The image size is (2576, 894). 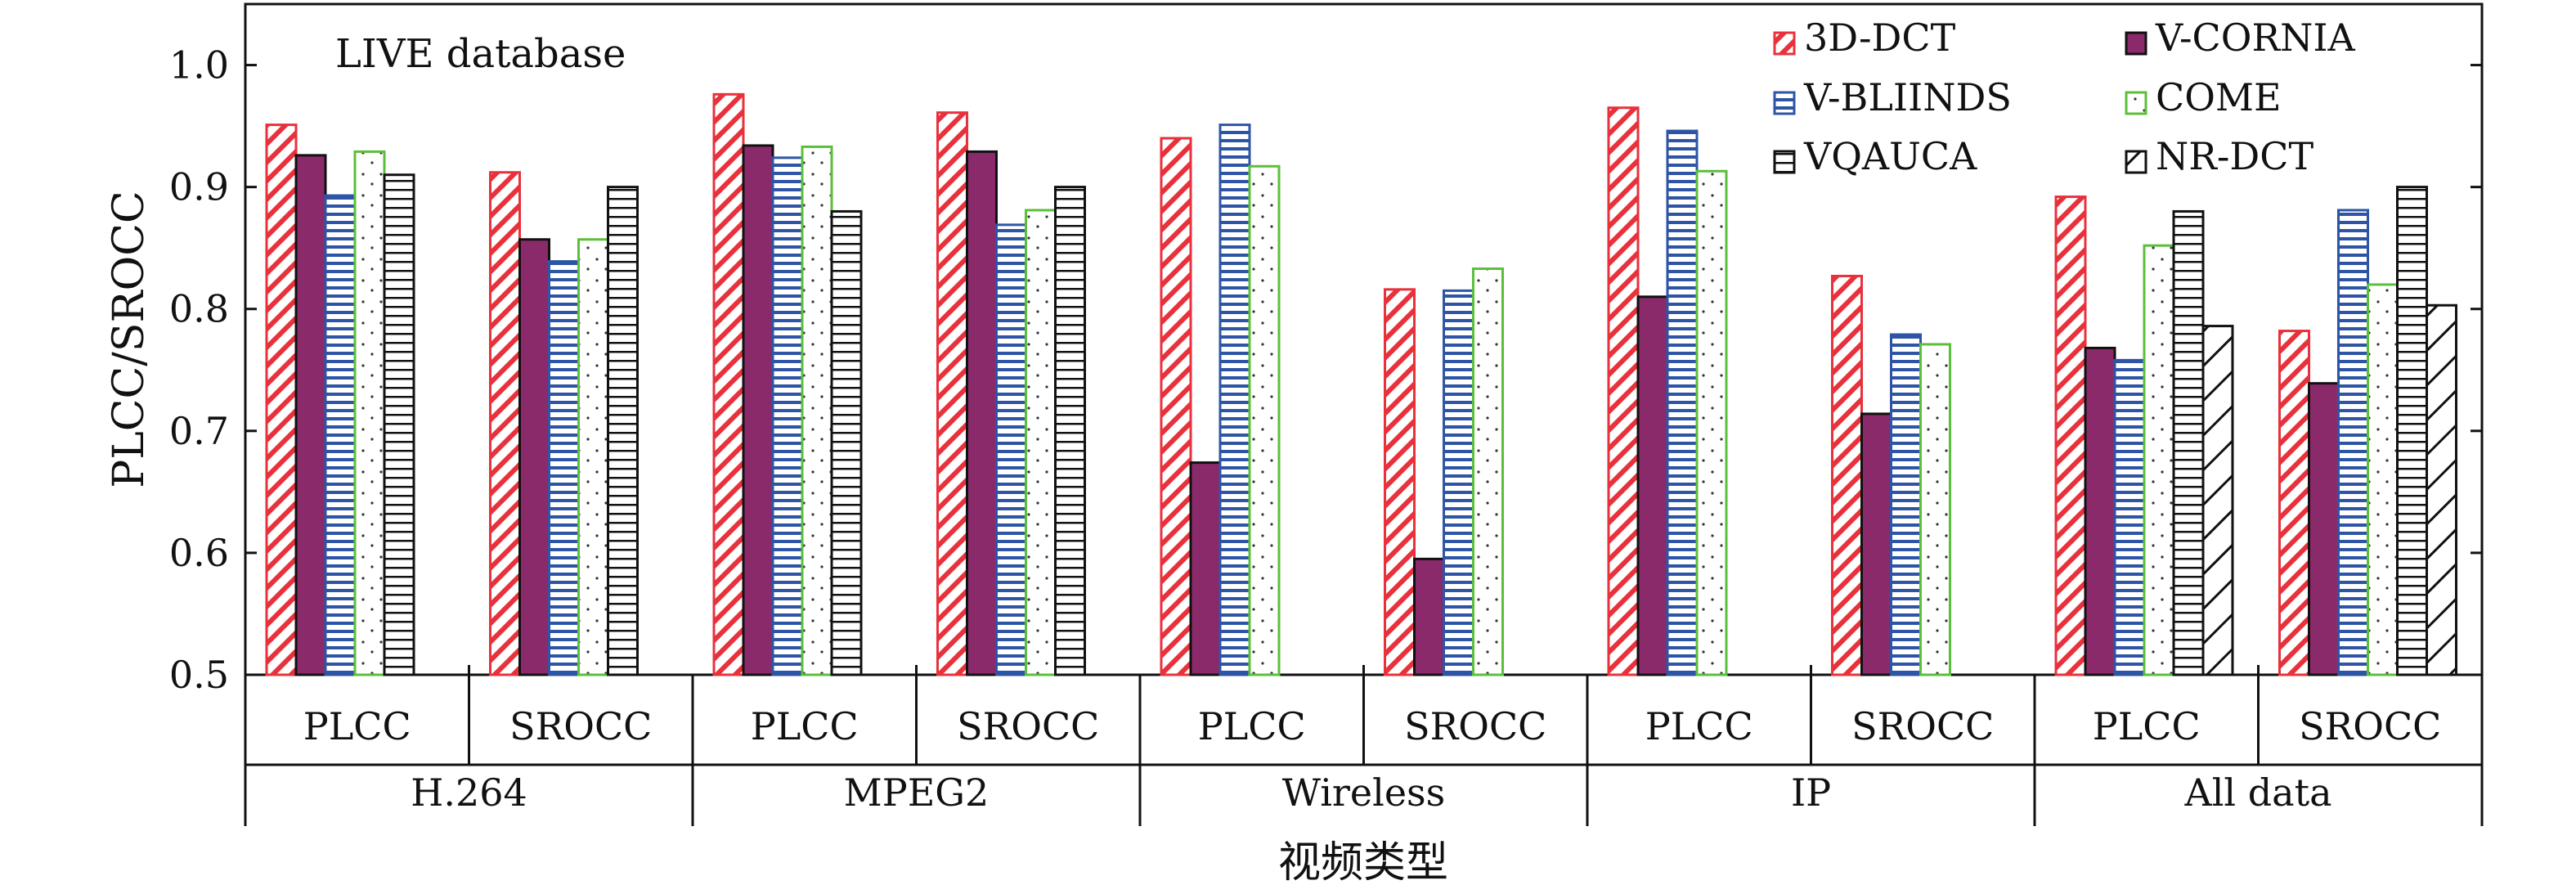 What do you see at coordinates (1653, 486) in the screenshot?
I see `bar-v-cornia-ip-plcc` at bounding box center [1653, 486].